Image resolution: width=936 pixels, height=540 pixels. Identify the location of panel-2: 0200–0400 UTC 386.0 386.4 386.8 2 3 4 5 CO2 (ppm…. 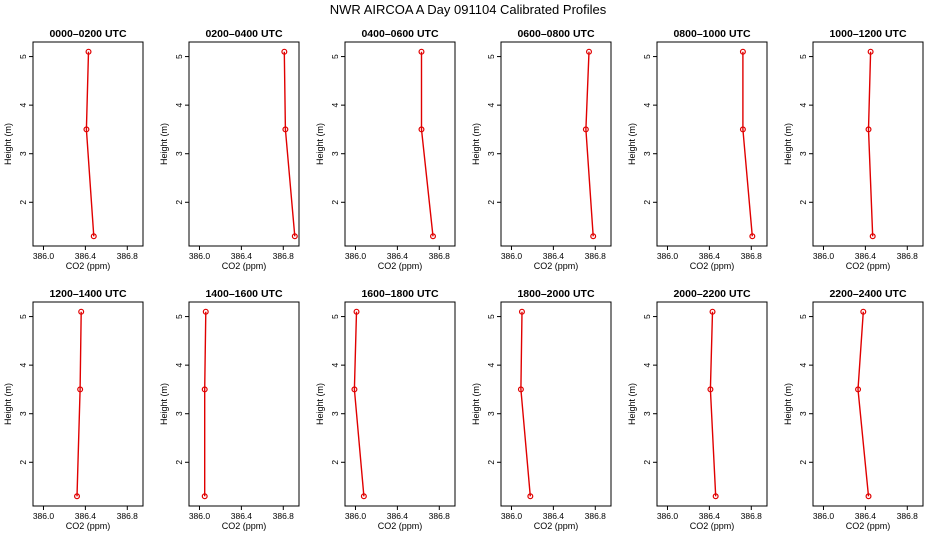
(229, 149).